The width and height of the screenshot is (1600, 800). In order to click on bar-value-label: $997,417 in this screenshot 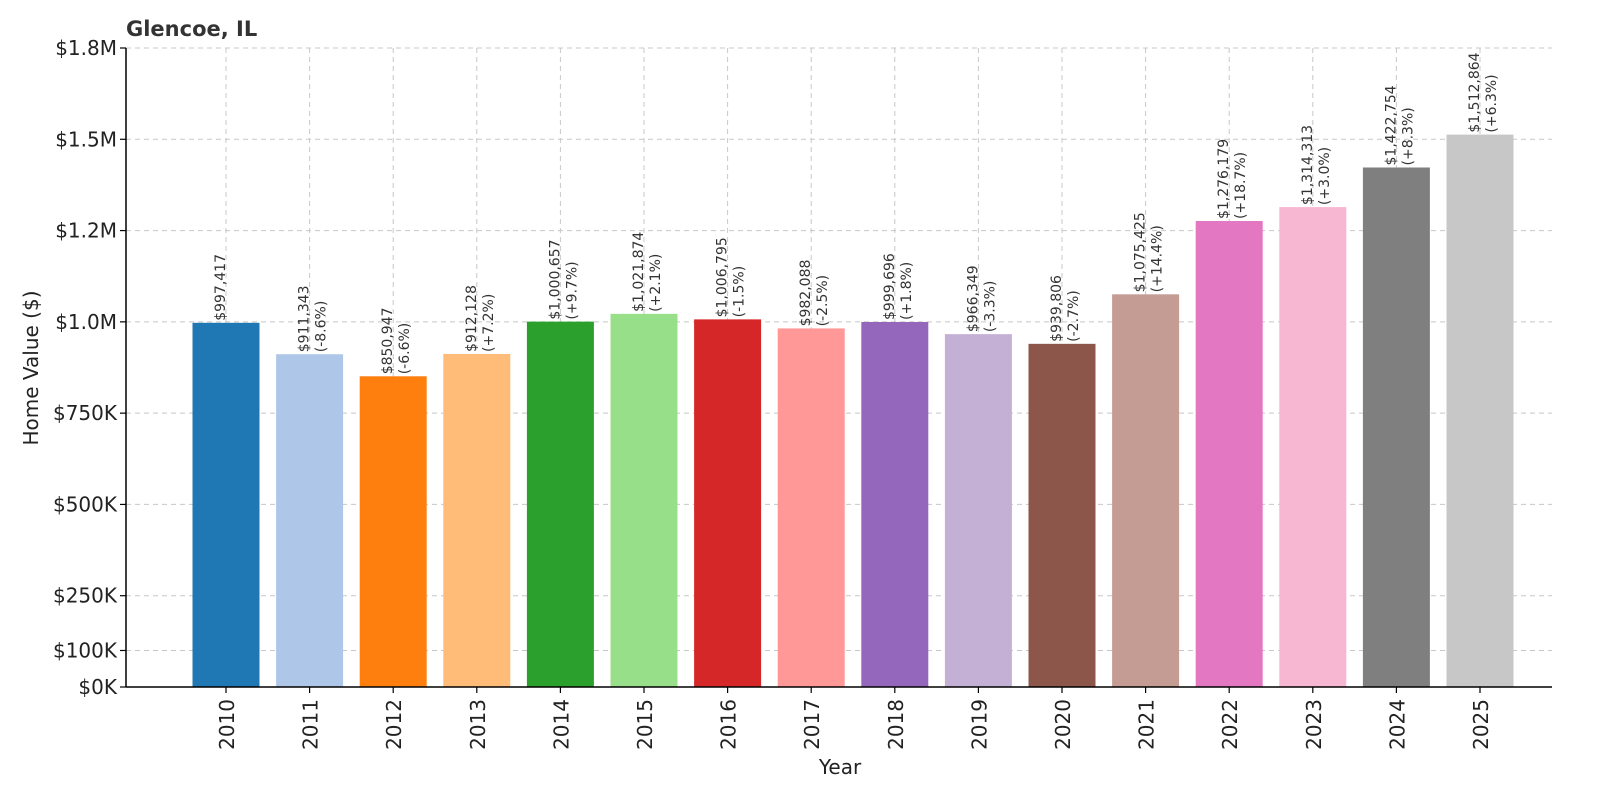, I will do `click(221, 287)`.